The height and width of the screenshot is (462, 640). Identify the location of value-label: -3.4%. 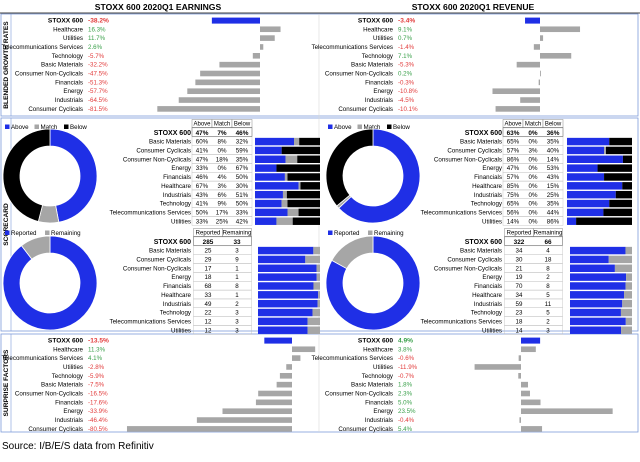
(406, 20).